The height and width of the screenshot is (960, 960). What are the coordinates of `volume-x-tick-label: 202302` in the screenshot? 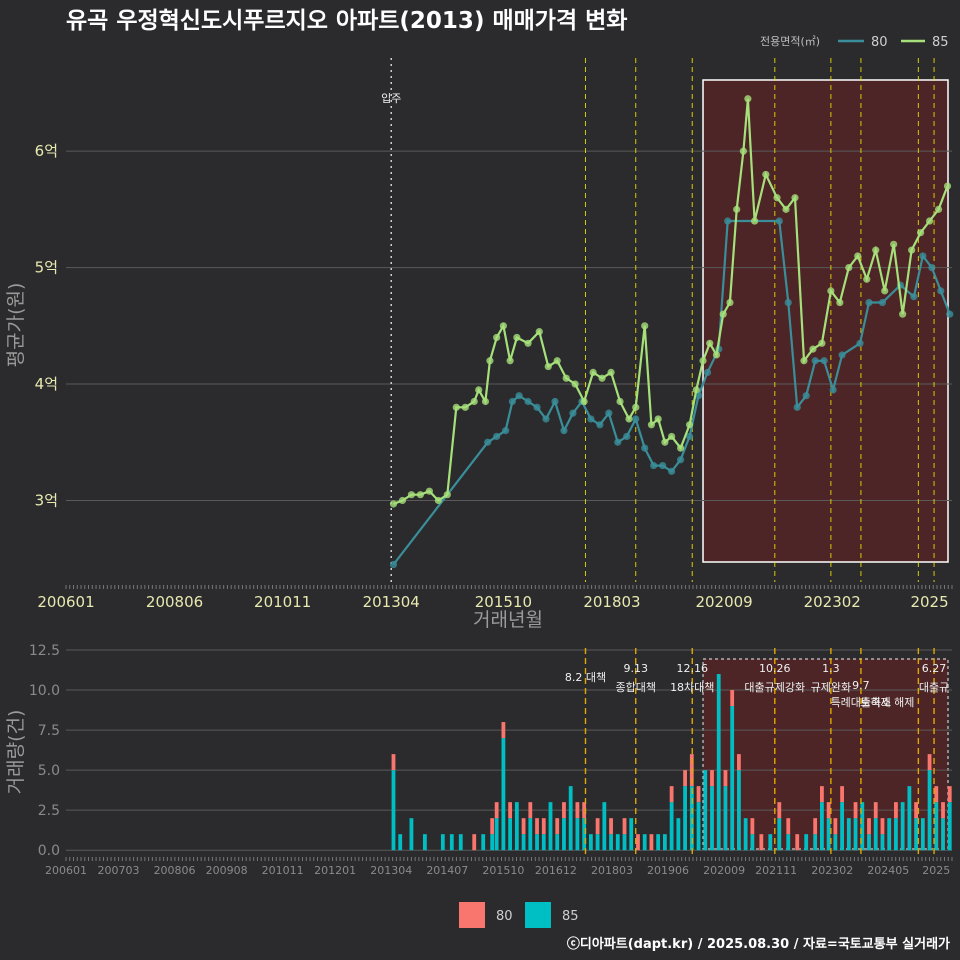 It's located at (832, 870).